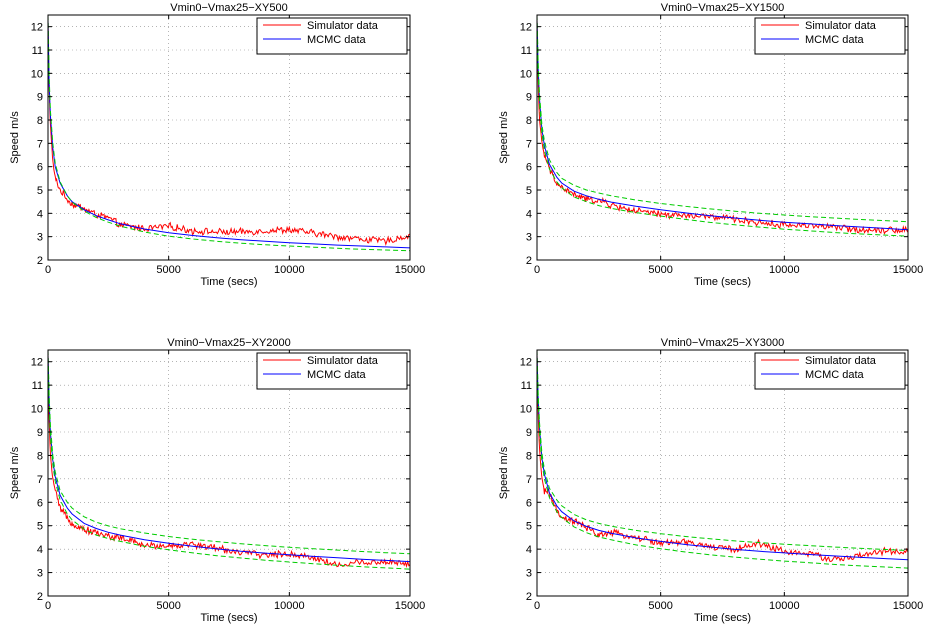 This screenshot has height=625, width=927. I want to click on subplot-title: Vmin0−Vmax25−XY3000, so click(723, 343).